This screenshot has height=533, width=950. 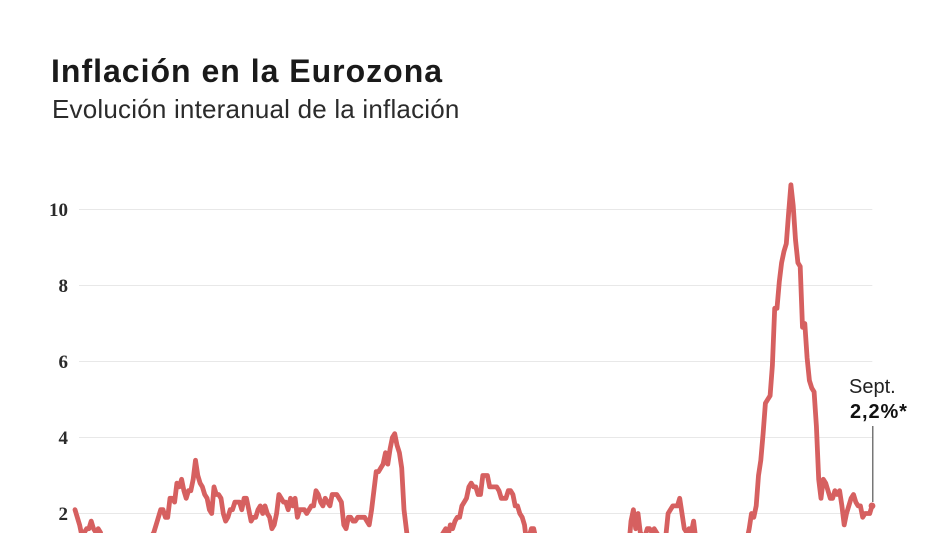 I want to click on svg-text: 6, so click(x=64, y=362).